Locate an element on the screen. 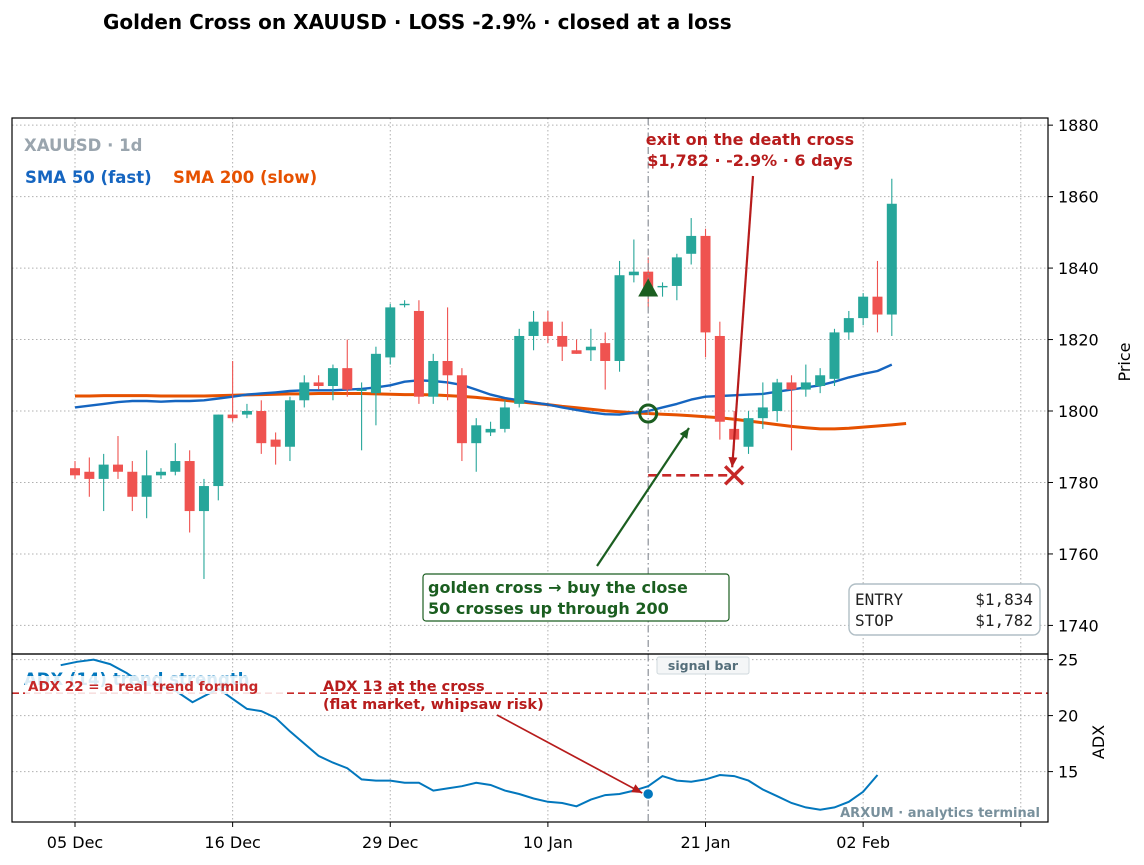 This screenshot has height=865, width=1144. price-axis-label: Price is located at coordinates (1124, 361).